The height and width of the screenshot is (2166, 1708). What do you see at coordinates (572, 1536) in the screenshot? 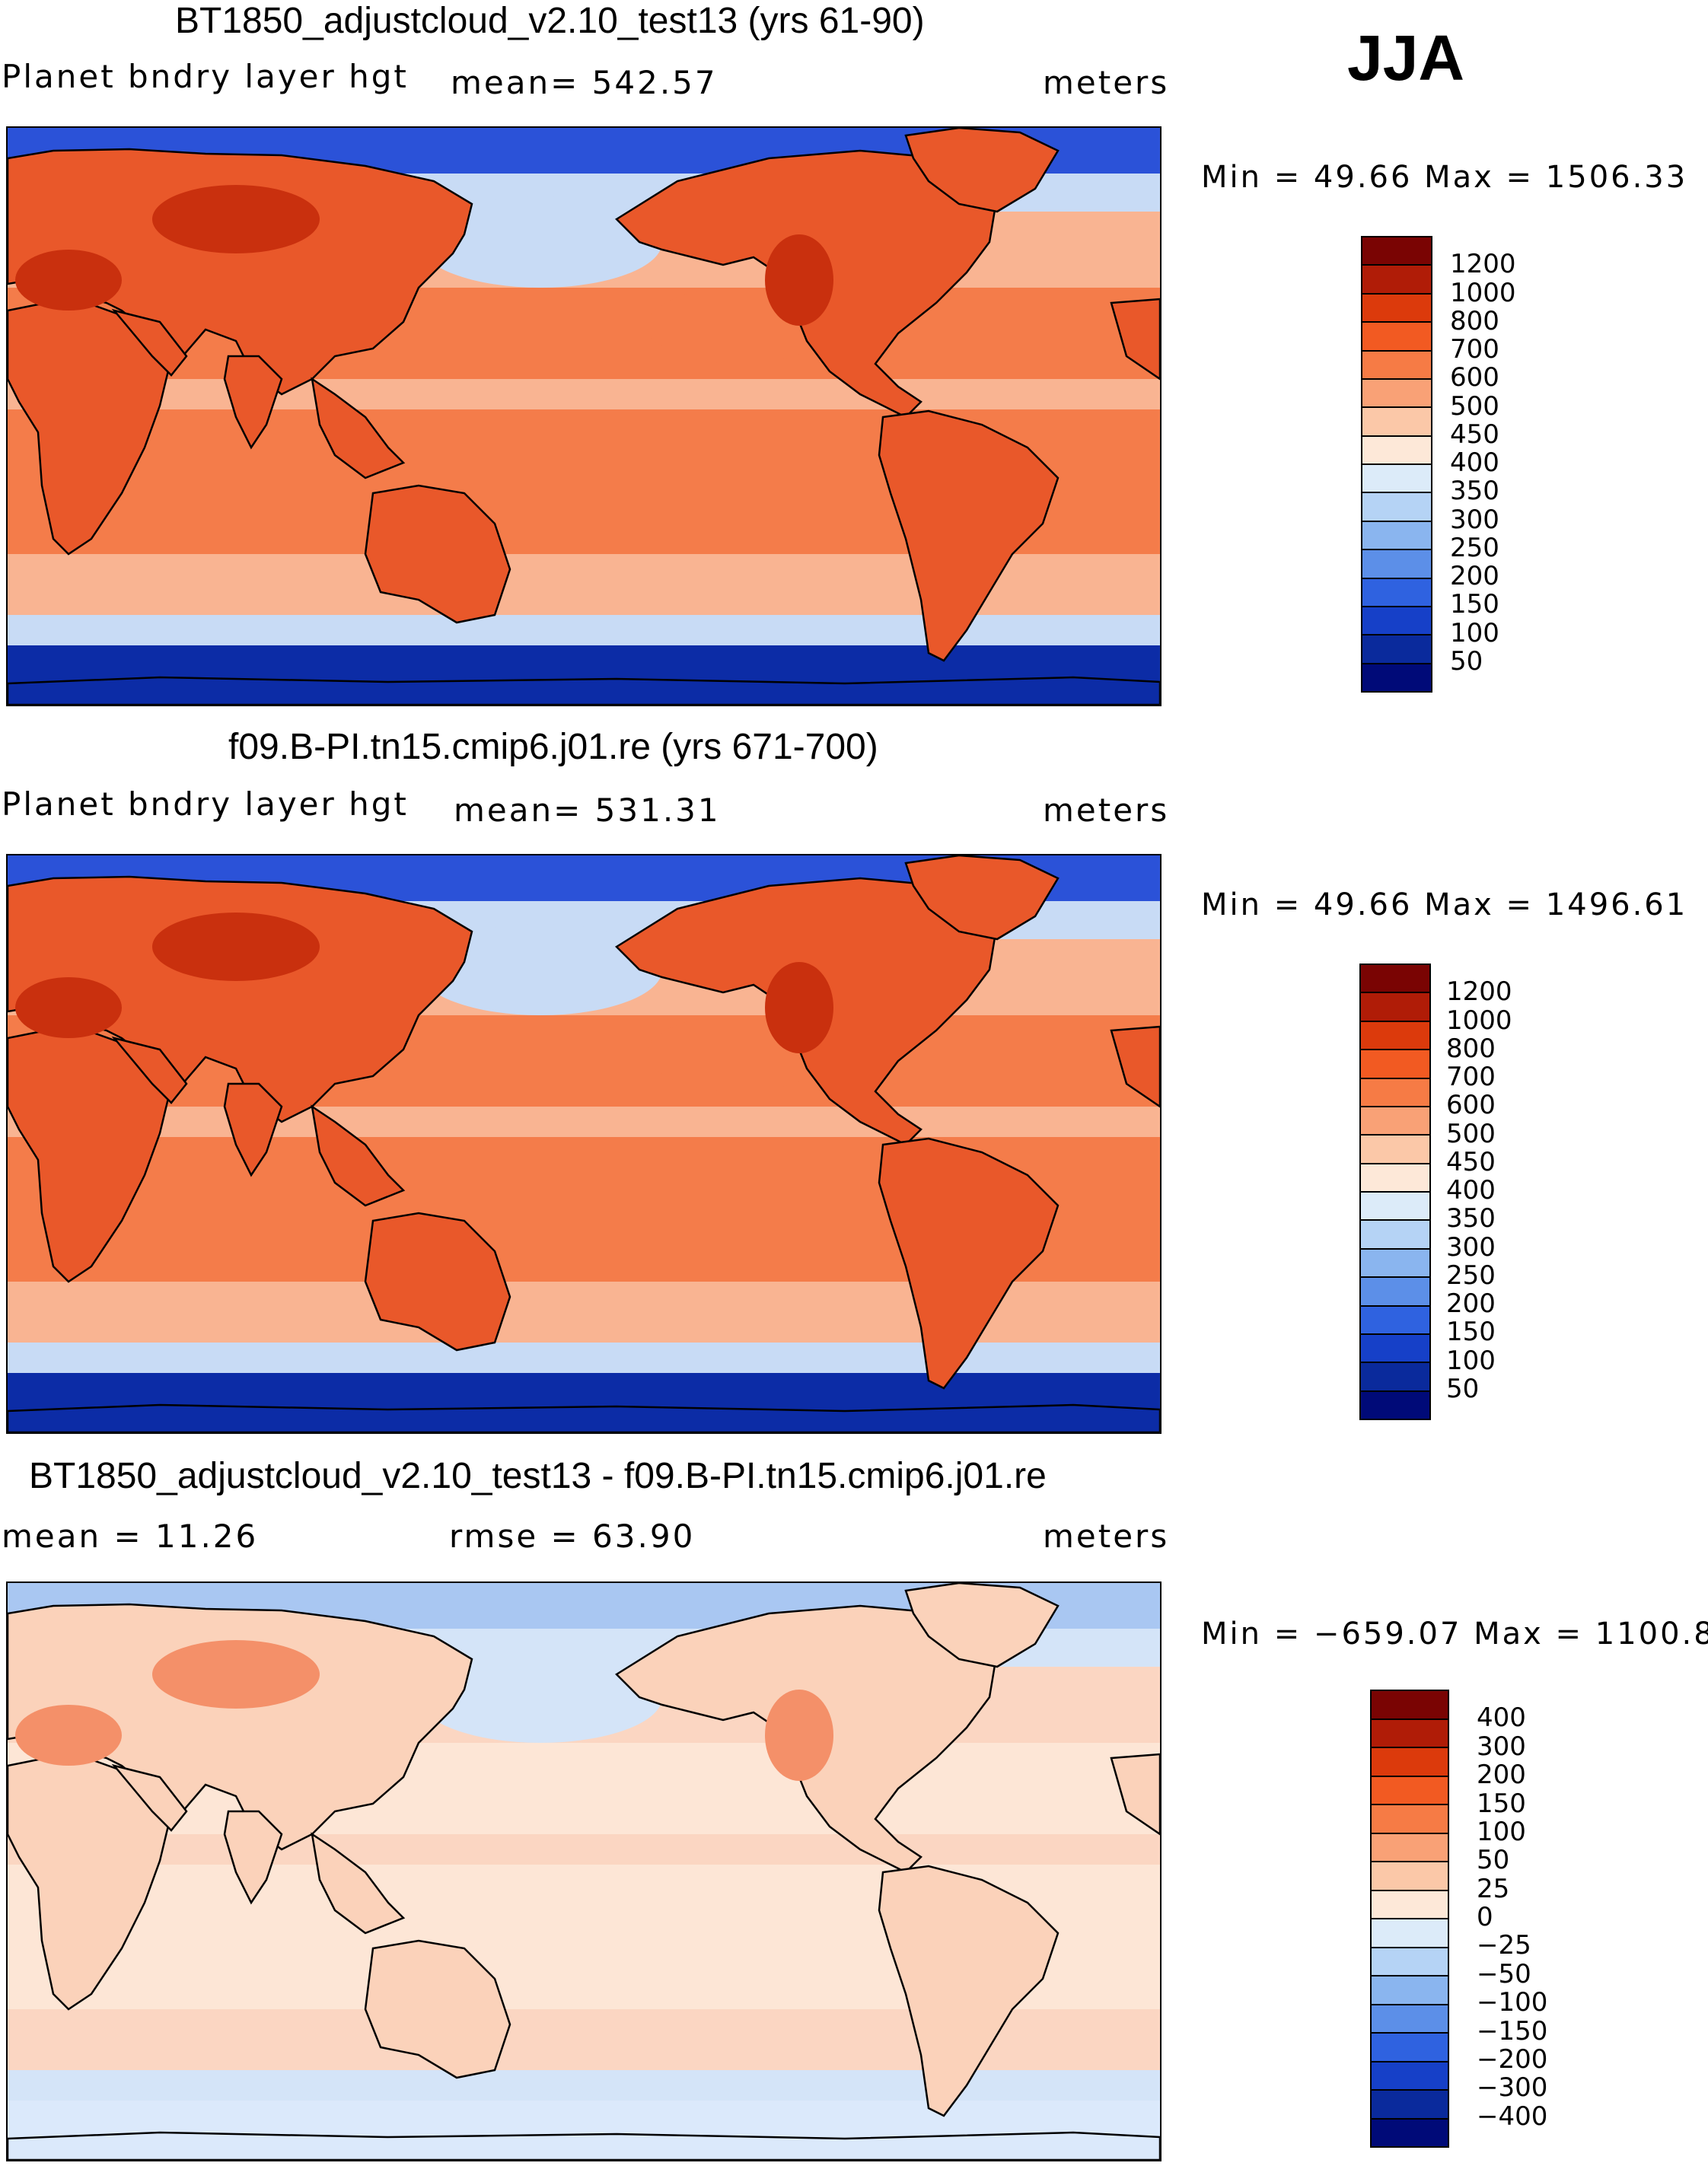
I see `panel-3-rmse: rmse = 63.90` at bounding box center [572, 1536].